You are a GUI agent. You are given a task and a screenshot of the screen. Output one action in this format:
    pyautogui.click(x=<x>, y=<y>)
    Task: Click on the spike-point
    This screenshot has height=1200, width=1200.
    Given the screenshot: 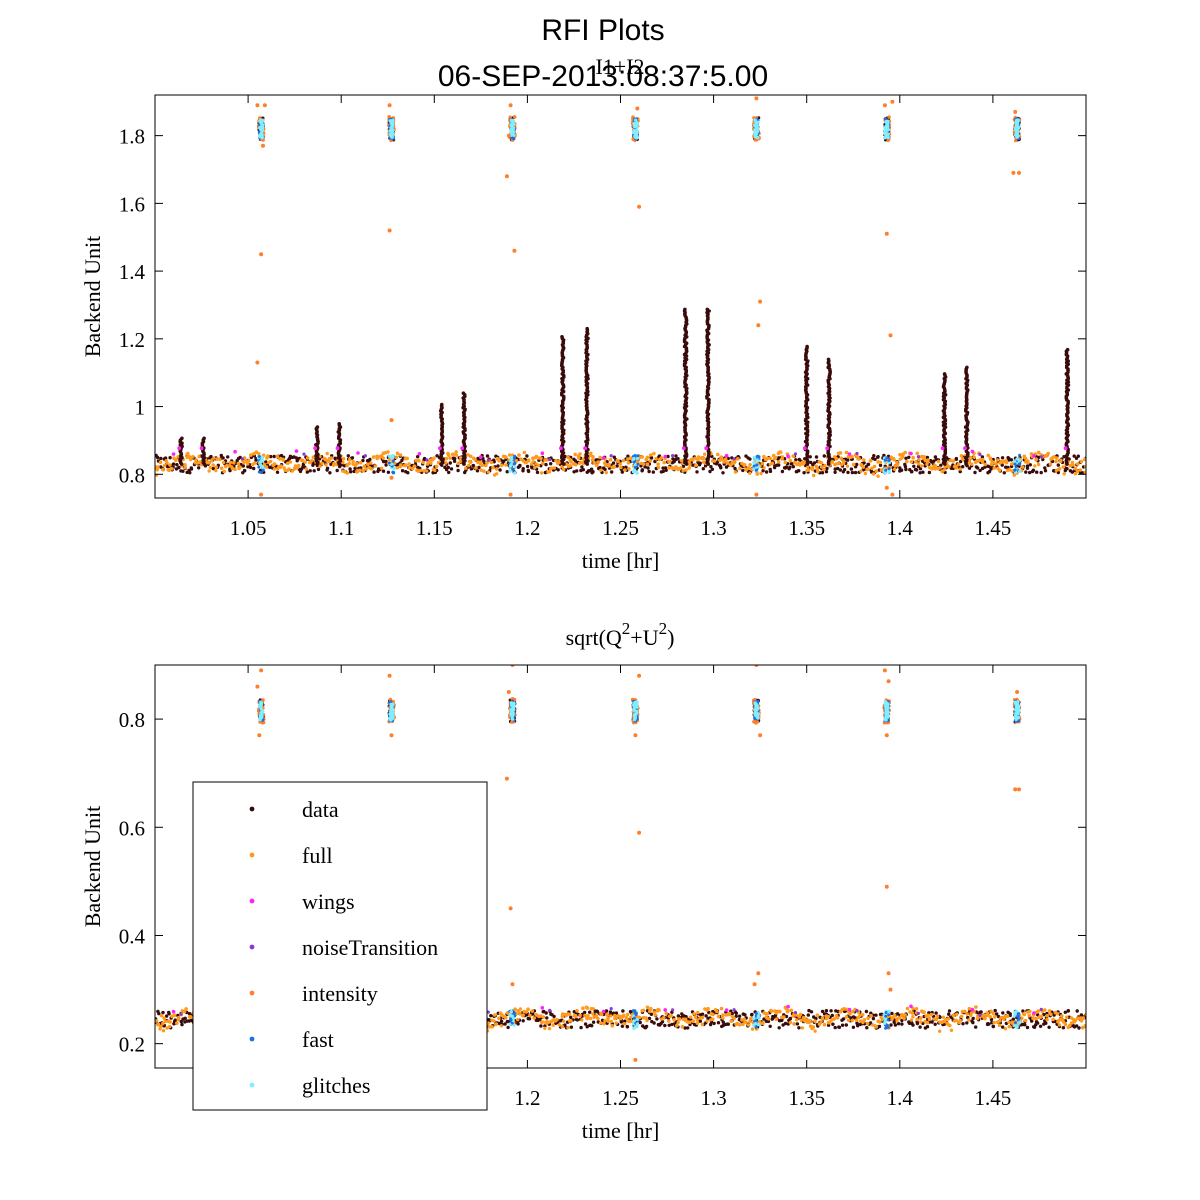 What is the action you would take?
    pyautogui.click(x=587, y=328)
    